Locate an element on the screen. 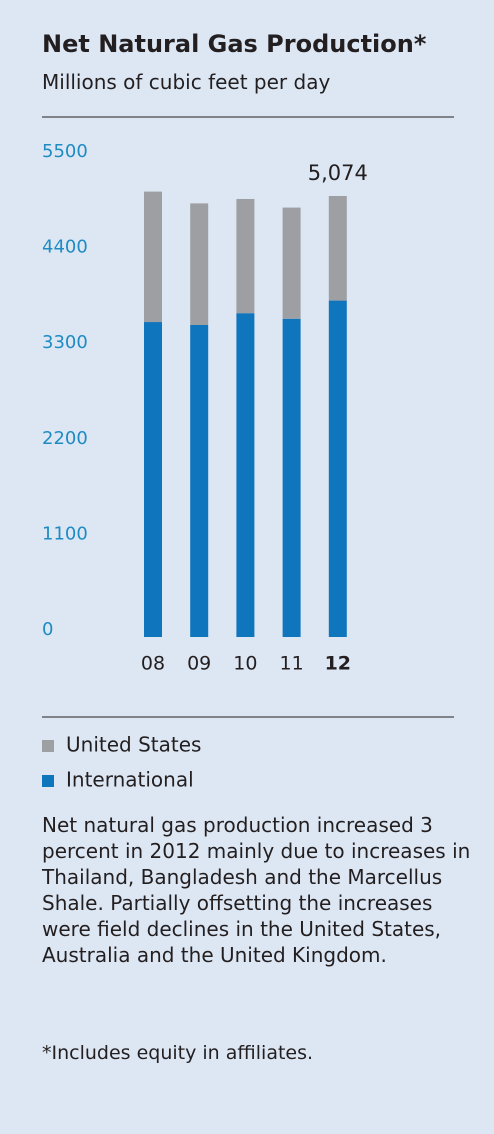  x-tick-label: 12 is located at coordinates (338, 664).